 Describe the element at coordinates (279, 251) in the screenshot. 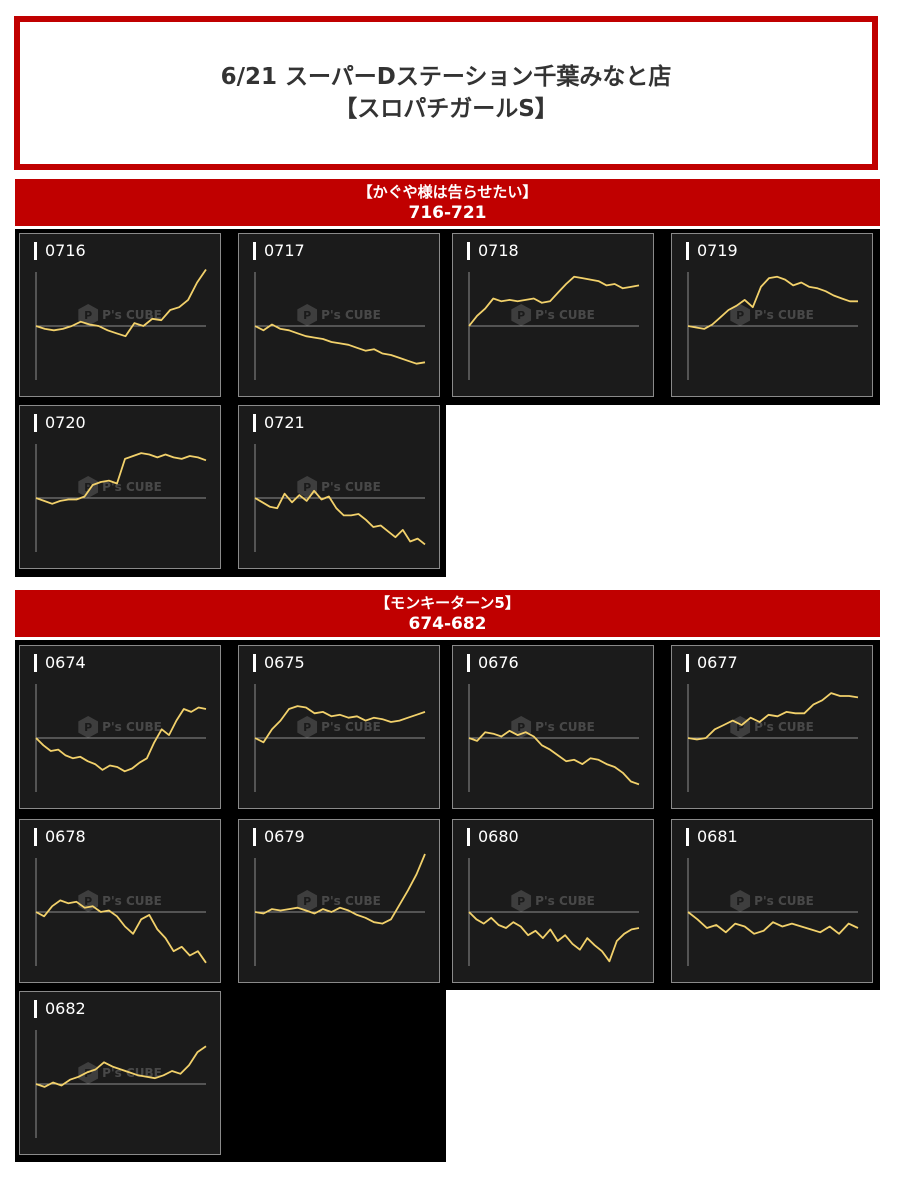

I see `machine-number-label: 0717` at that location.